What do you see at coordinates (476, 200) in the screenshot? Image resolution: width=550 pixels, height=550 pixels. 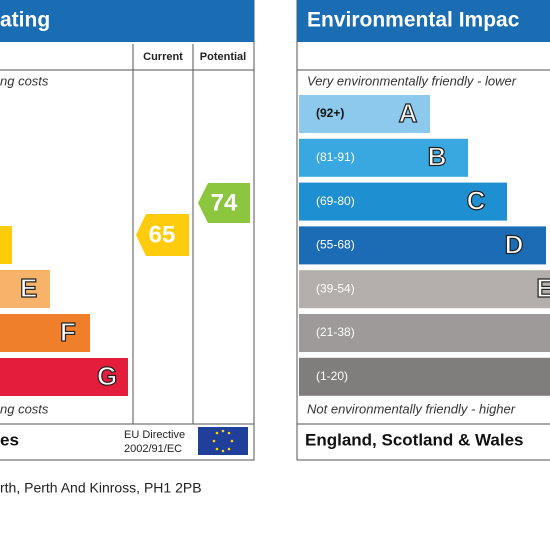 I see `band-letter: C` at bounding box center [476, 200].